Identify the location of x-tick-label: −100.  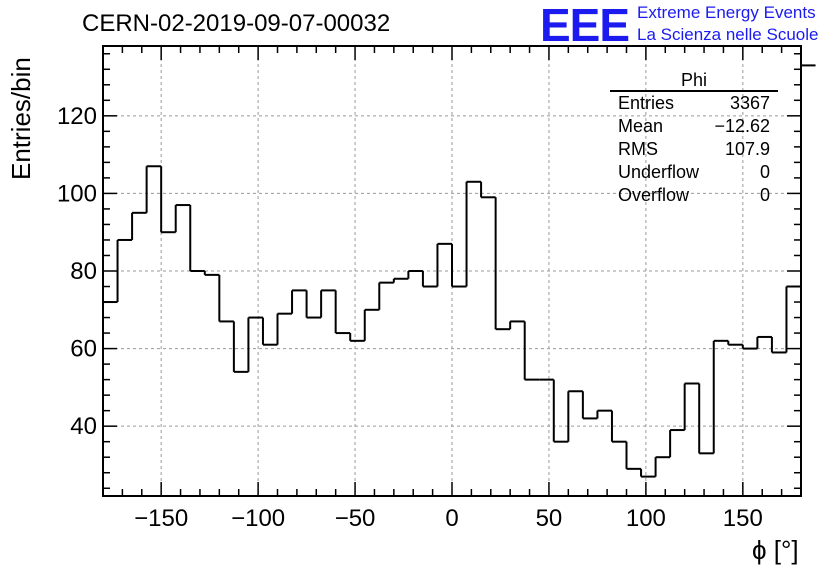
(258, 518).